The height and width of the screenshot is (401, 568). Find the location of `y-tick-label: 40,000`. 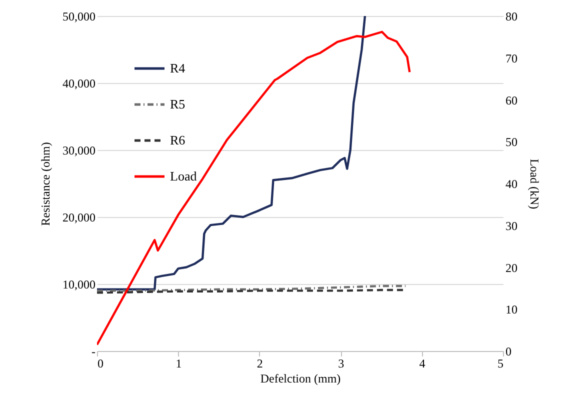

y-tick-label: 40,000 is located at coordinates (79, 83).